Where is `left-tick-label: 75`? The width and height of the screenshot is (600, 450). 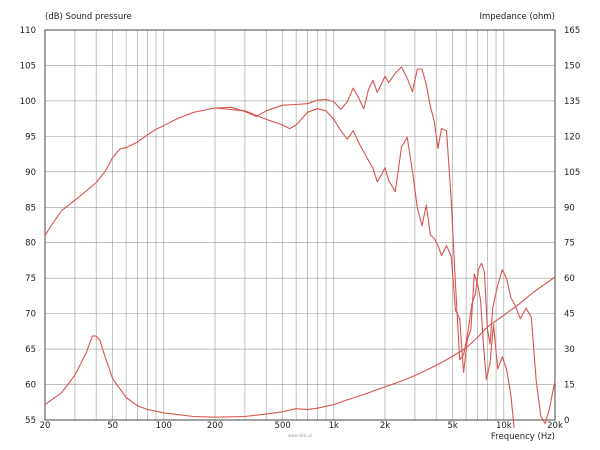 left-tick-label: 75 is located at coordinates (30, 279).